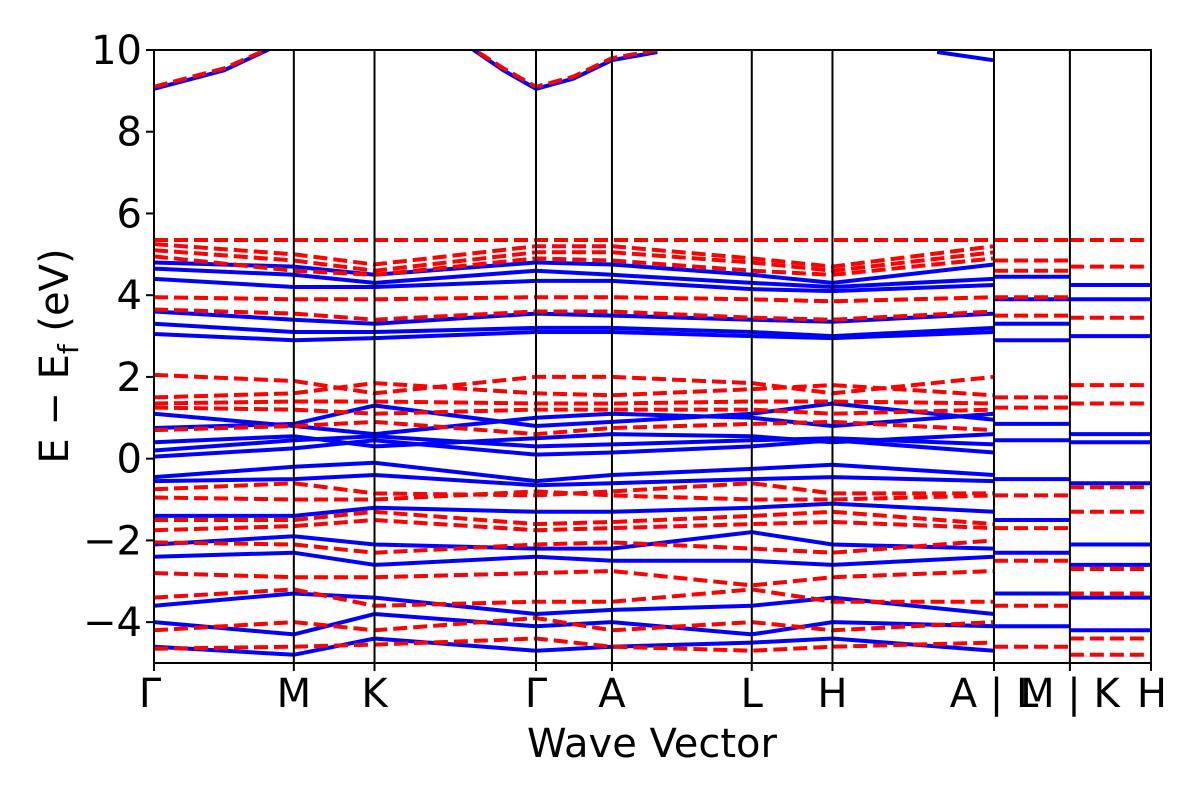  Describe the element at coordinates (652, 744) in the screenshot. I see `x-axis-label: Wave Vector` at that location.